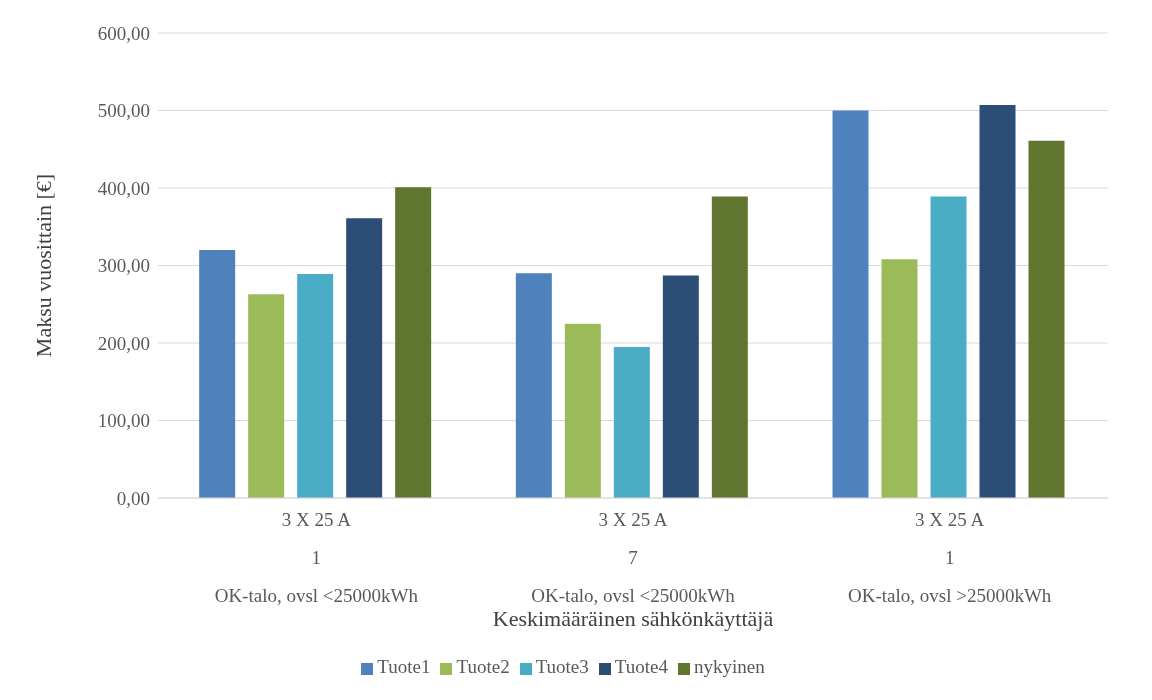 The height and width of the screenshot is (700, 1152). I want to click on y-axis-title: Maksu vuosittain [€], so click(43, 265).